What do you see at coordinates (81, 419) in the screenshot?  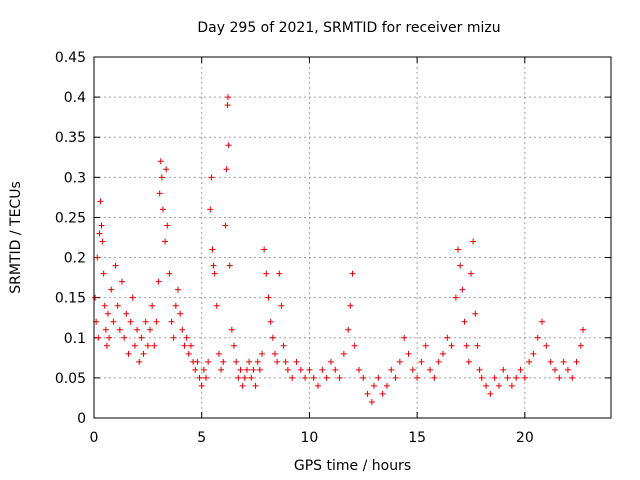 I see `y-tick-label: 0` at bounding box center [81, 419].